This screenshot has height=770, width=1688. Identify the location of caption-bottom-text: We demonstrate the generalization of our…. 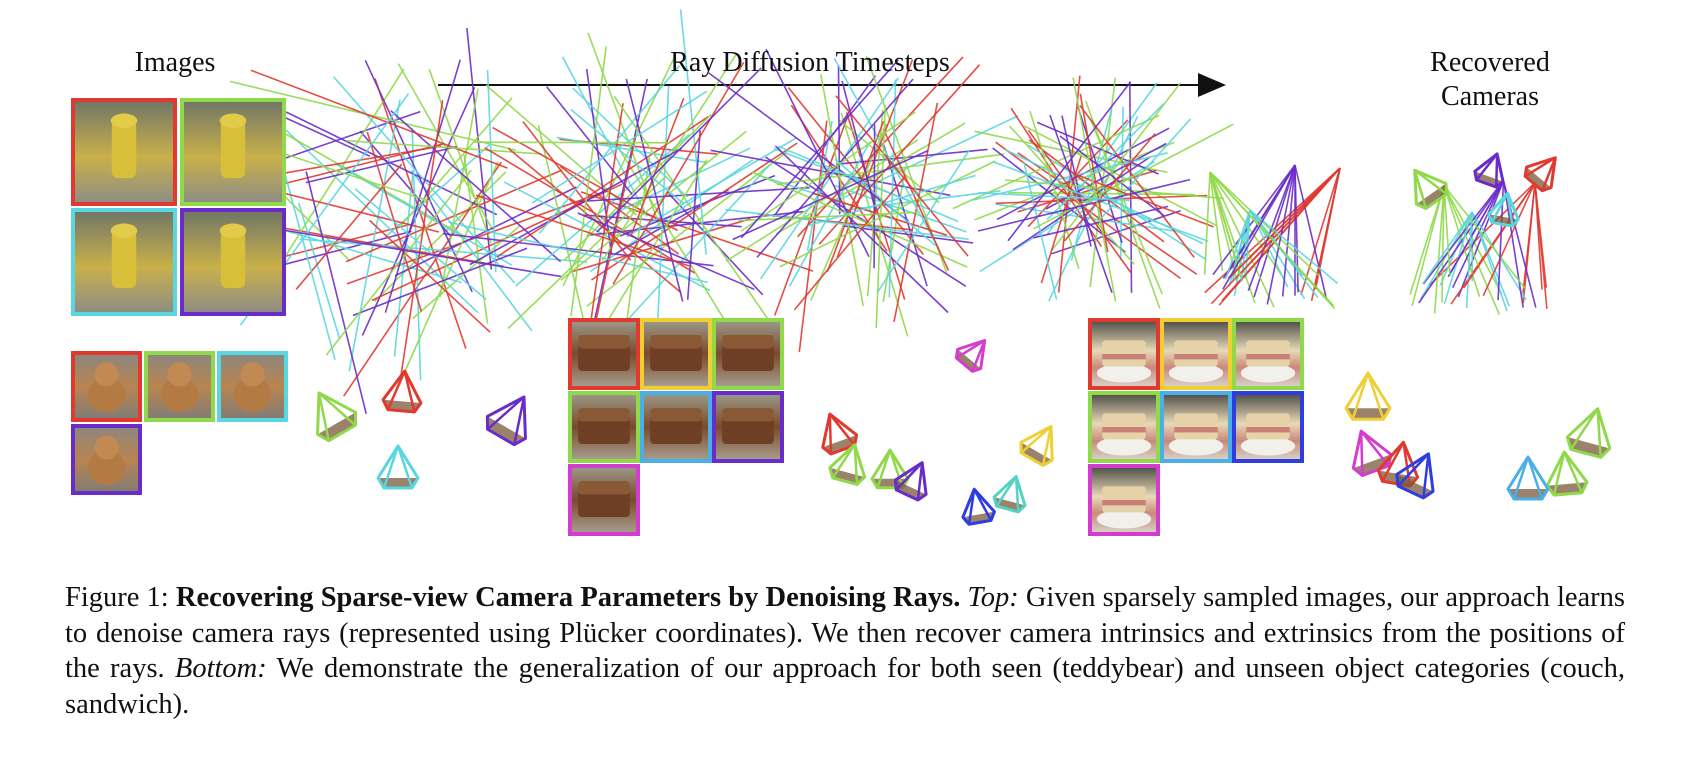
(845, 686).